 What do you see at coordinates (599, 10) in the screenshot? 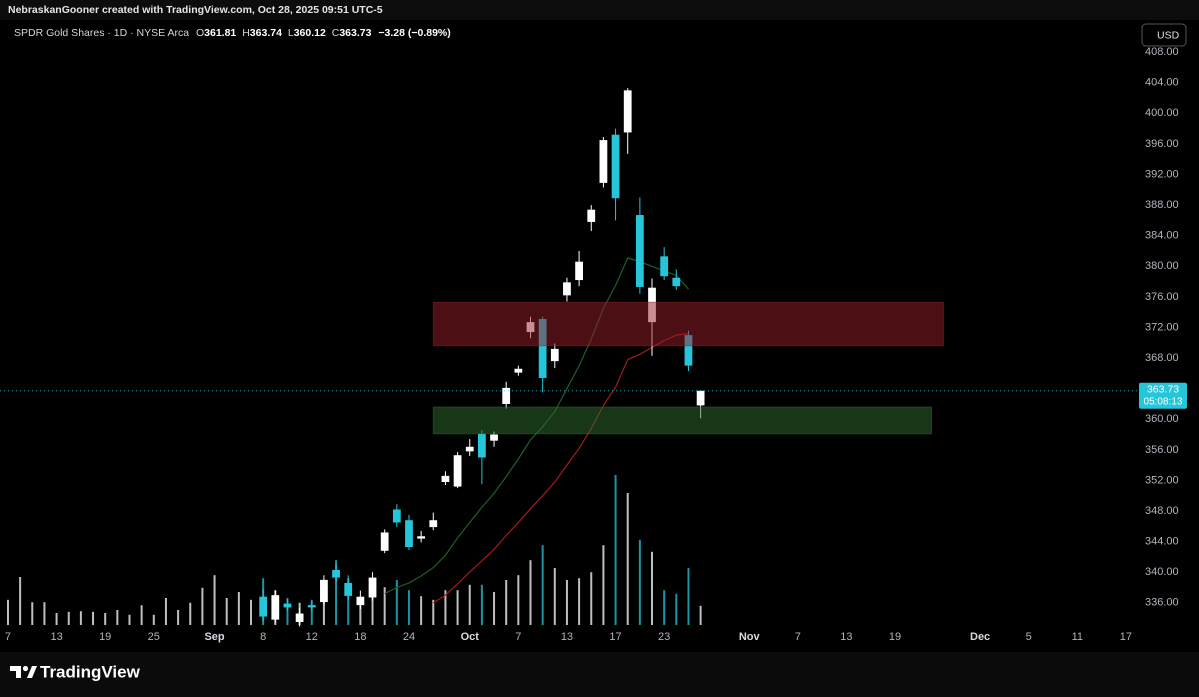
I see `header-bar` at bounding box center [599, 10].